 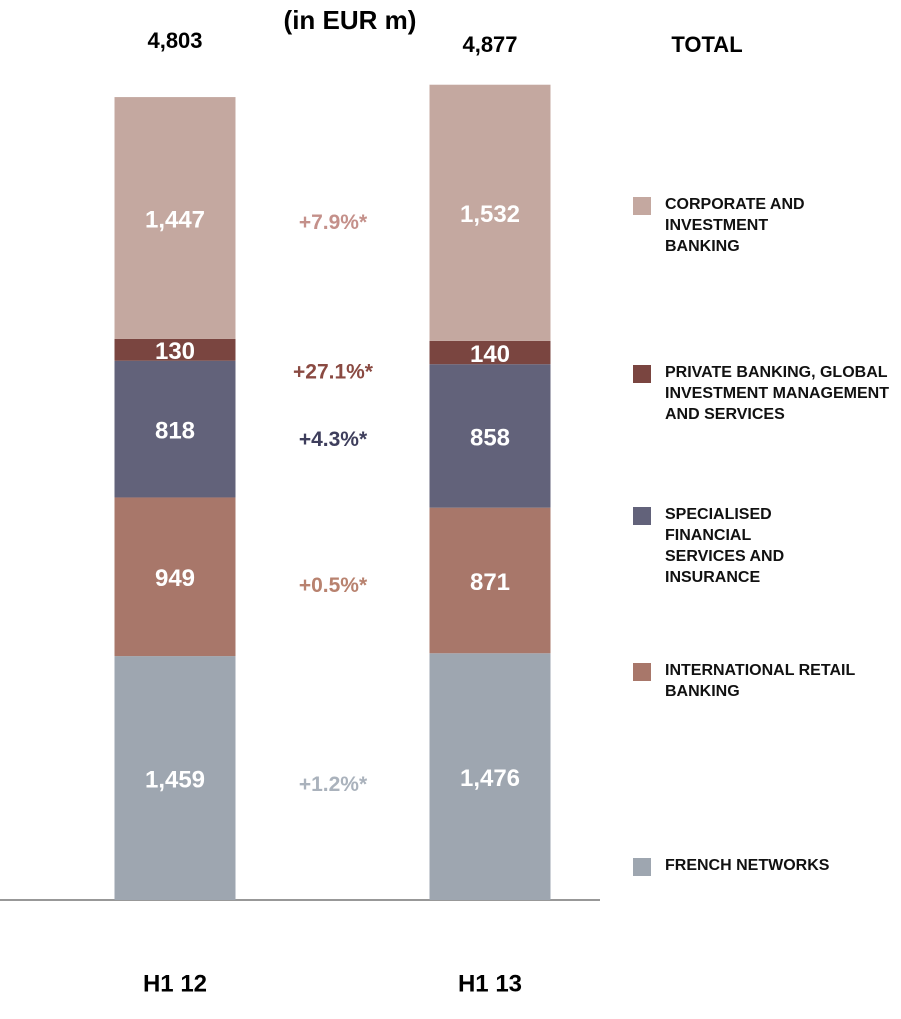 I want to click on change-label: +0.5%*, so click(x=333, y=585).